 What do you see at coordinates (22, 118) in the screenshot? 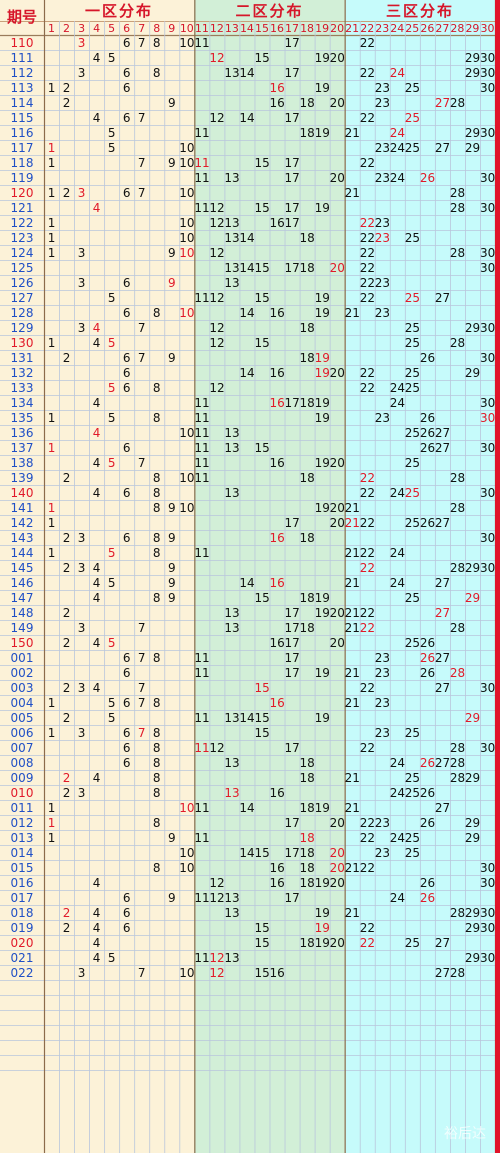
I see `period-label: 115` at bounding box center [22, 118].